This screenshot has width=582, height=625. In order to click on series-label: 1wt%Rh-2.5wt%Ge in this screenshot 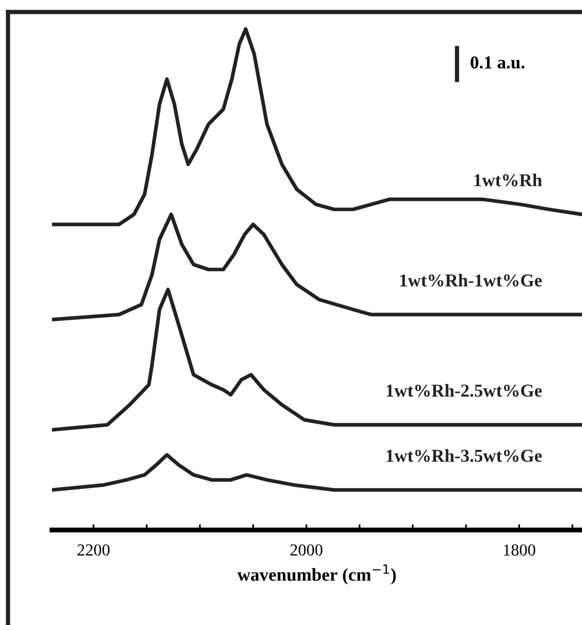, I will do `click(464, 390)`.